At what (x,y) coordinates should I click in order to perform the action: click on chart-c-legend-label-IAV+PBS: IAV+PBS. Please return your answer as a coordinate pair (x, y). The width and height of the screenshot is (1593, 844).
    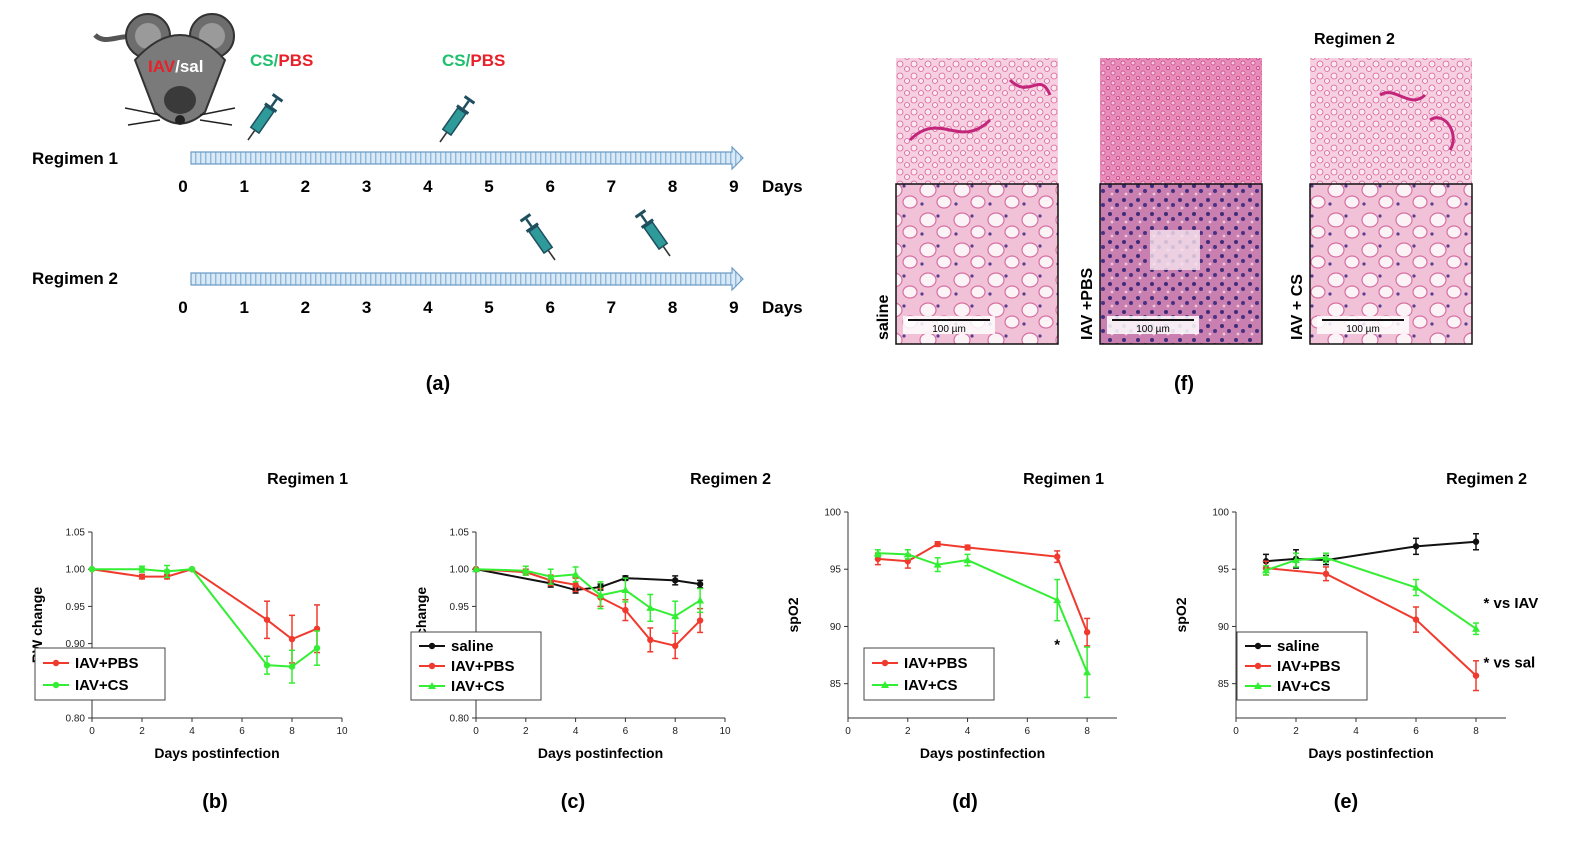
    Looking at the image, I should click on (483, 666).